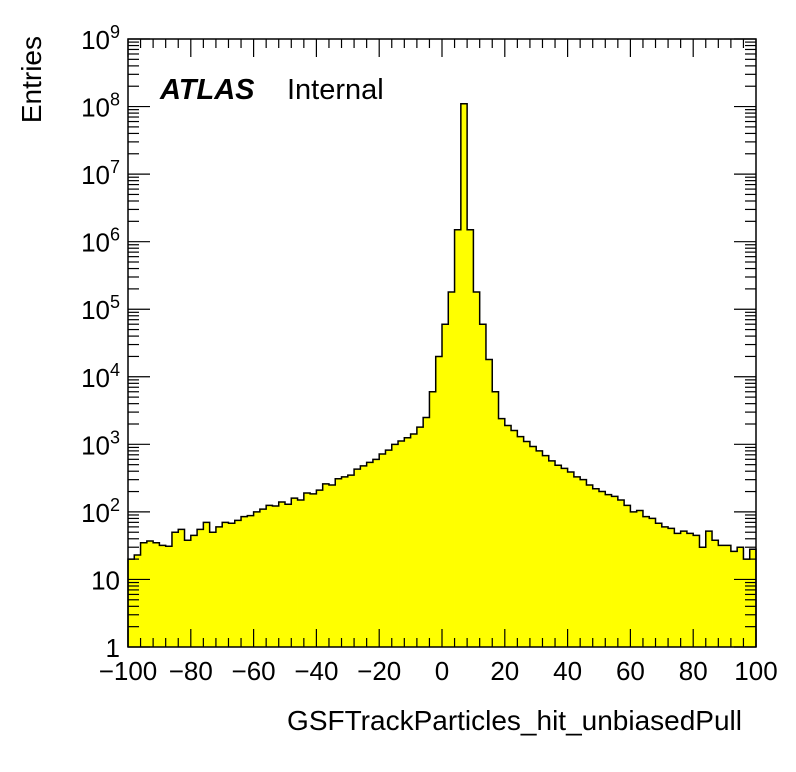  I want to click on y-tick-label: 1, so click(113, 648).